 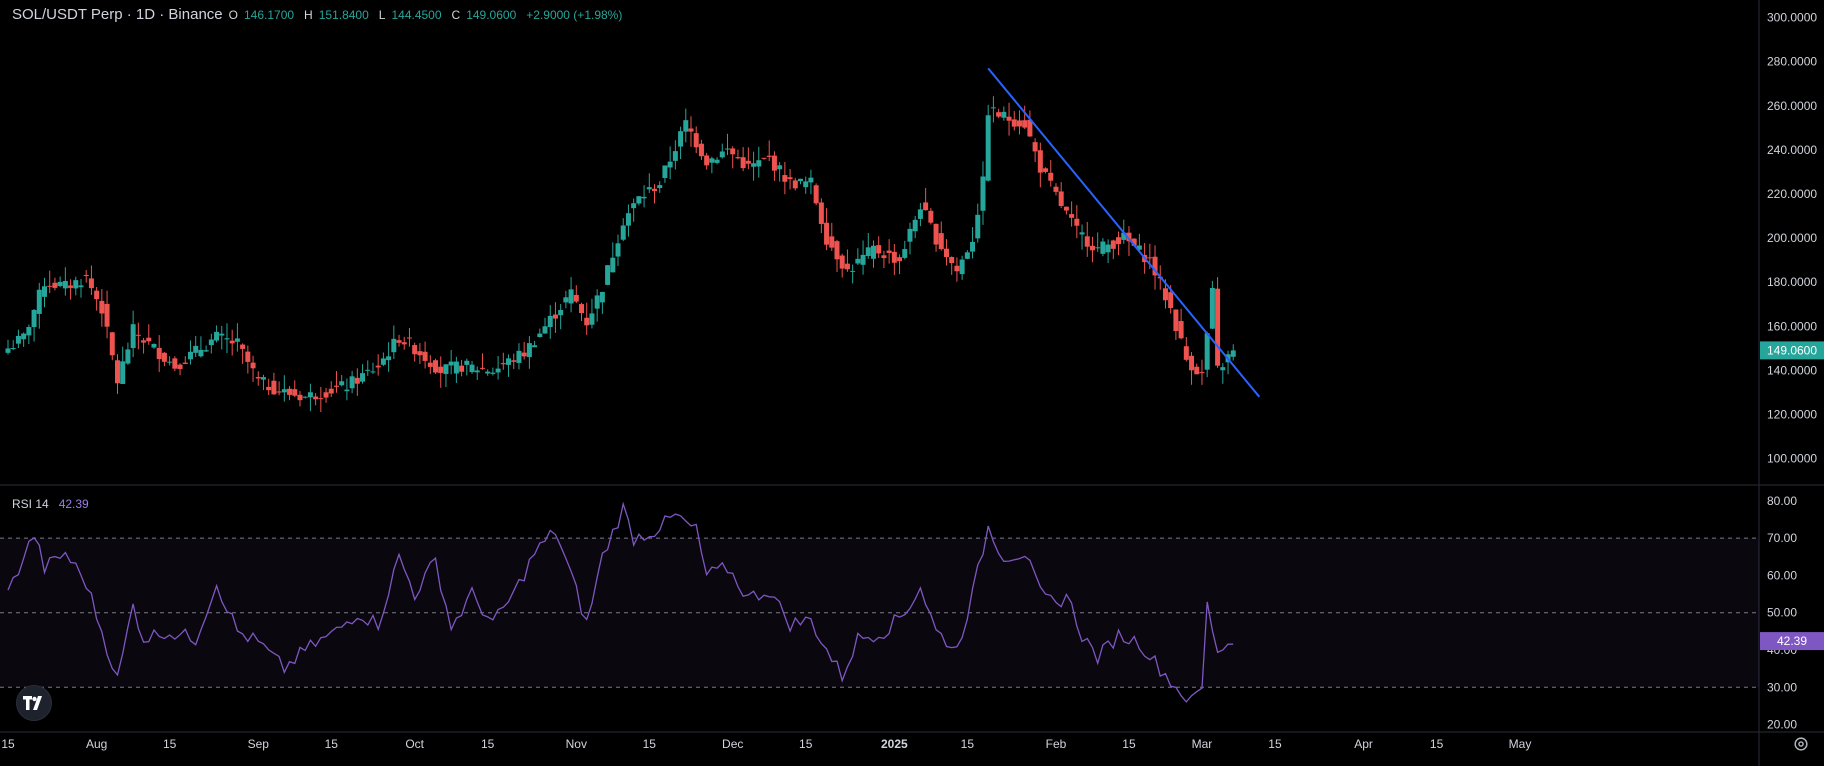 I want to click on time-tick-label: Feb, so click(x=1056, y=744).